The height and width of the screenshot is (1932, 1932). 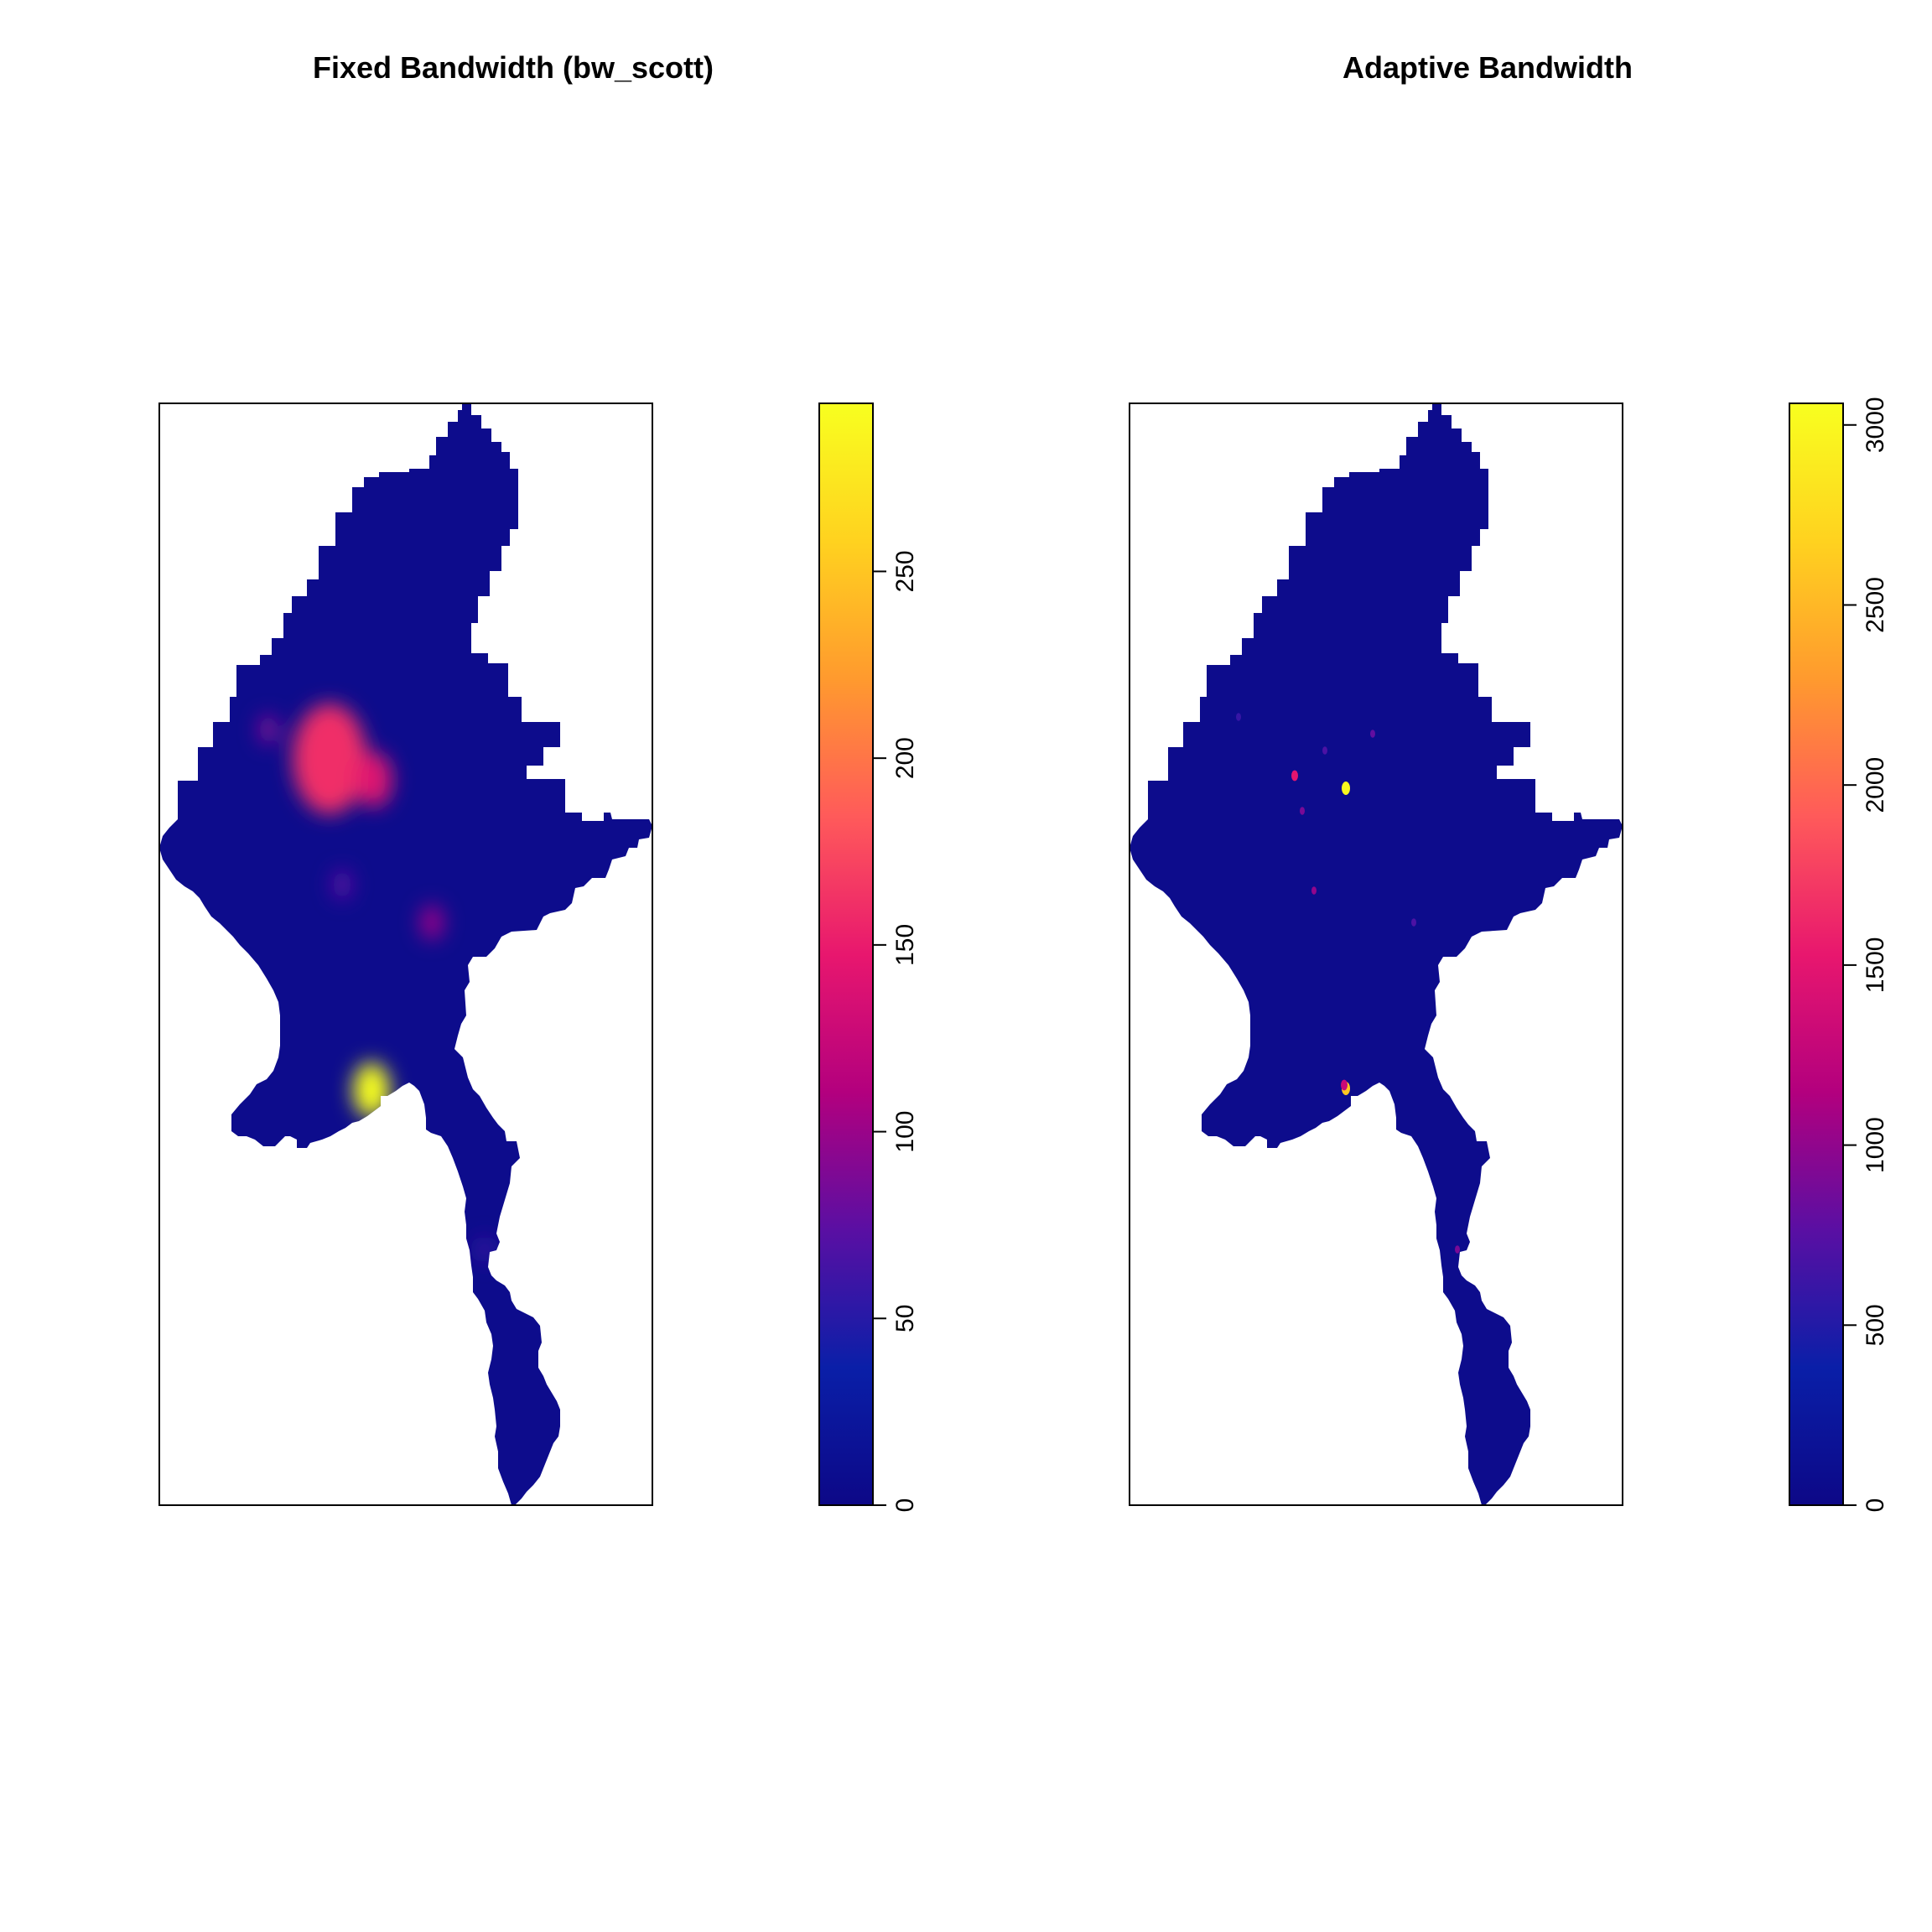 What do you see at coordinates (1875, 605) in the screenshot?
I see `colorbar-tick-label: 2500` at bounding box center [1875, 605].